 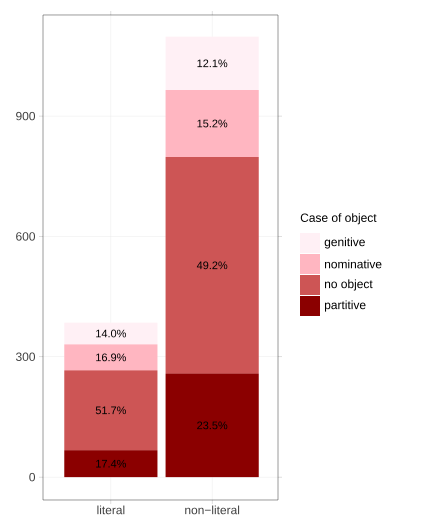 I want to click on y-tick-label: 900, so click(x=26, y=116).